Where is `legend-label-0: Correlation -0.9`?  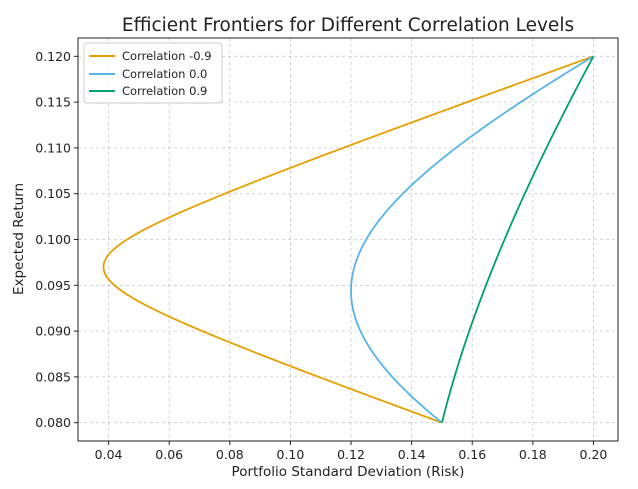 legend-label-0: Correlation -0.9 is located at coordinates (167, 56).